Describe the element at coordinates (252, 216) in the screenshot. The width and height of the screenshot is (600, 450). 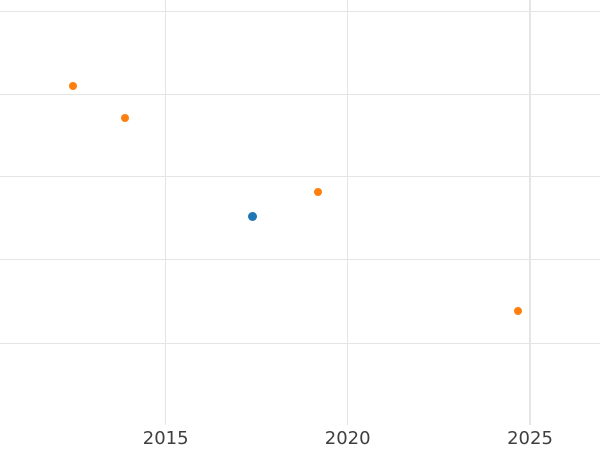
I see `scatter-point-blue` at that location.